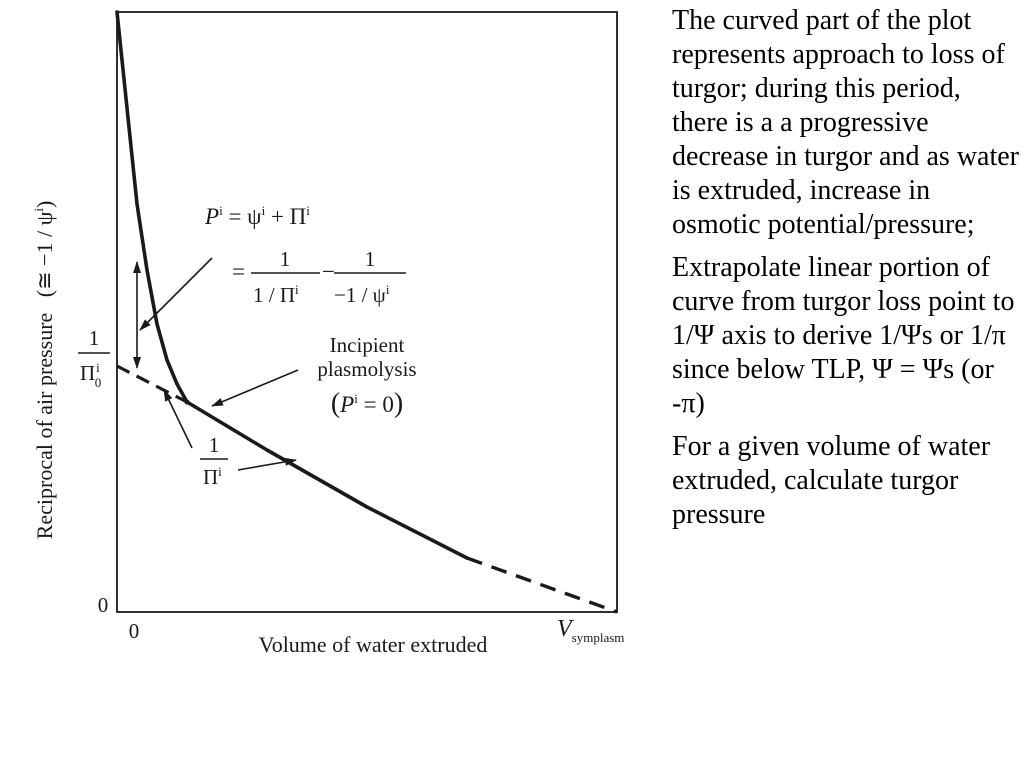 This screenshot has height=768, width=1024. Describe the element at coordinates (388, 289) in the screenshot. I see `eq2-f2-den-sup: i` at that location.